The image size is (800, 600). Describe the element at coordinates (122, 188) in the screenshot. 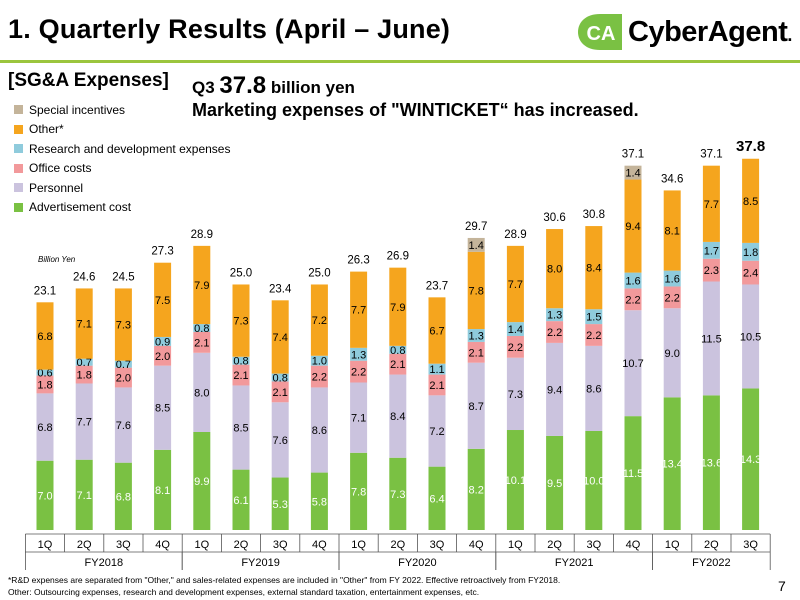

I see `legend-item: Personnel` at that location.